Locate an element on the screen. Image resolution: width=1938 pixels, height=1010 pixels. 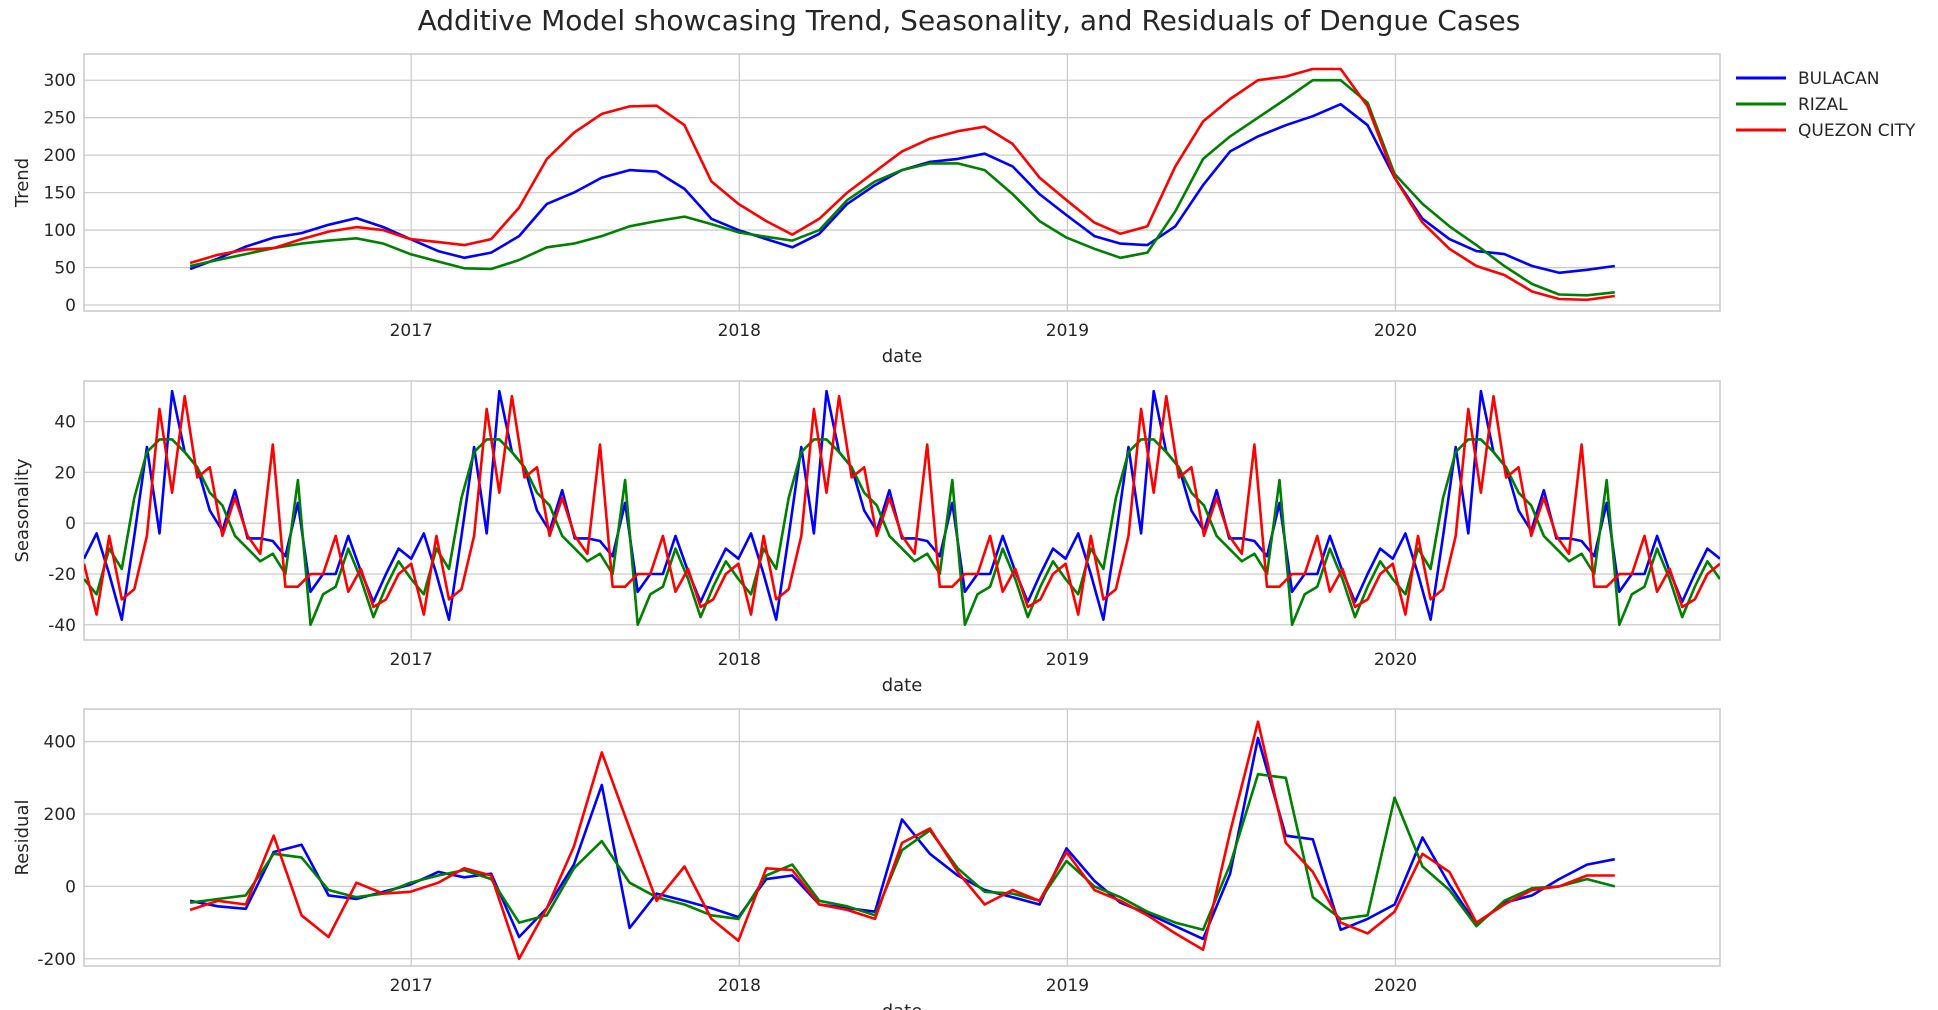
legend: BULACAN RIZAL QUEZON CITY is located at coordinates (1826, 105).